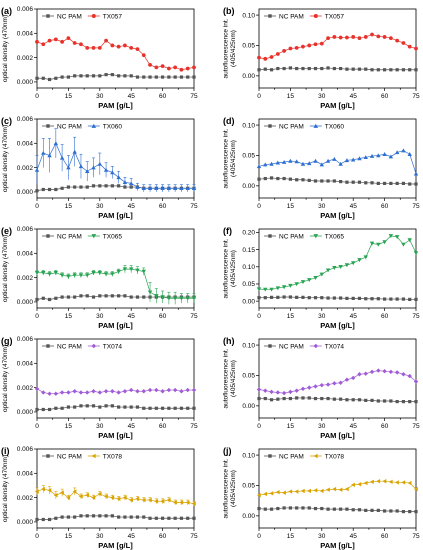 The width and height of the screenshot is (423, 550). What do you see at coordinates (227, 231) in the screenshot?
I see `panel-letter: (f)` at bounding box center [227, 231].